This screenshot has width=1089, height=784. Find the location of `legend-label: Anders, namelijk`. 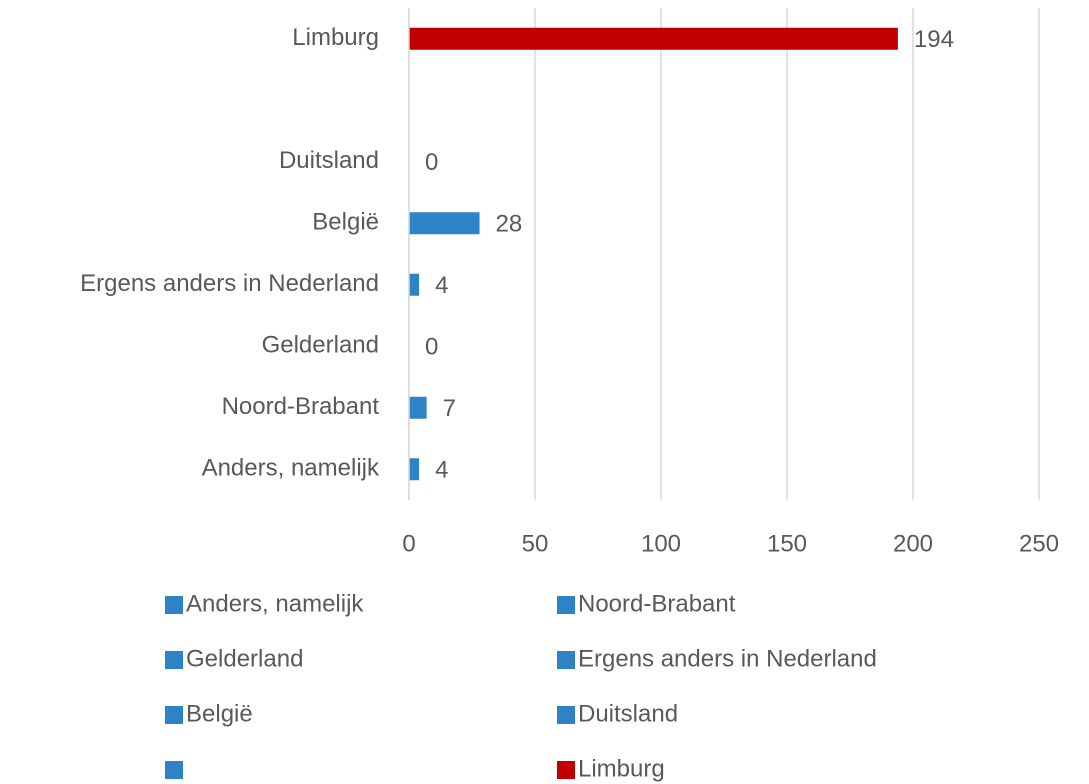

legend-label: Anders, namelijk is located at coordinates (275, 603).